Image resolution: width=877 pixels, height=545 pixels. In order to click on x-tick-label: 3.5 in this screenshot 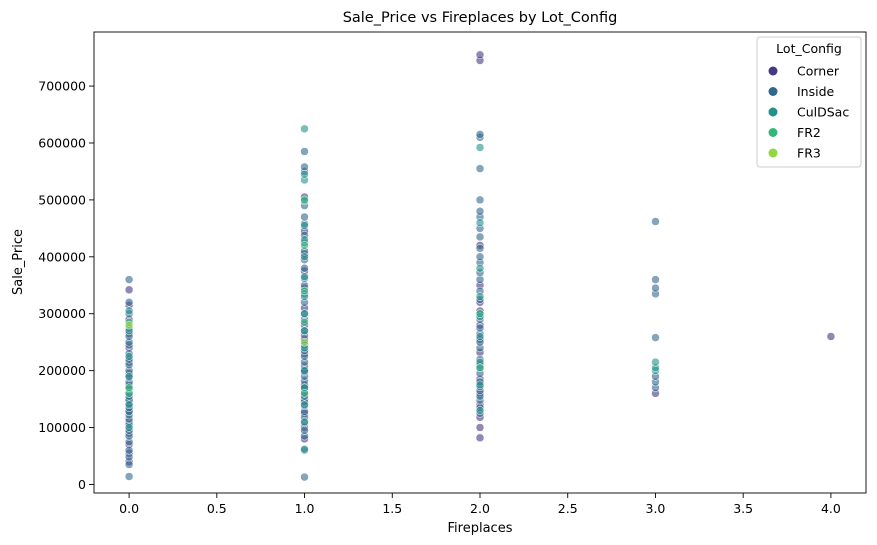, I will do `click(743, 508)`.